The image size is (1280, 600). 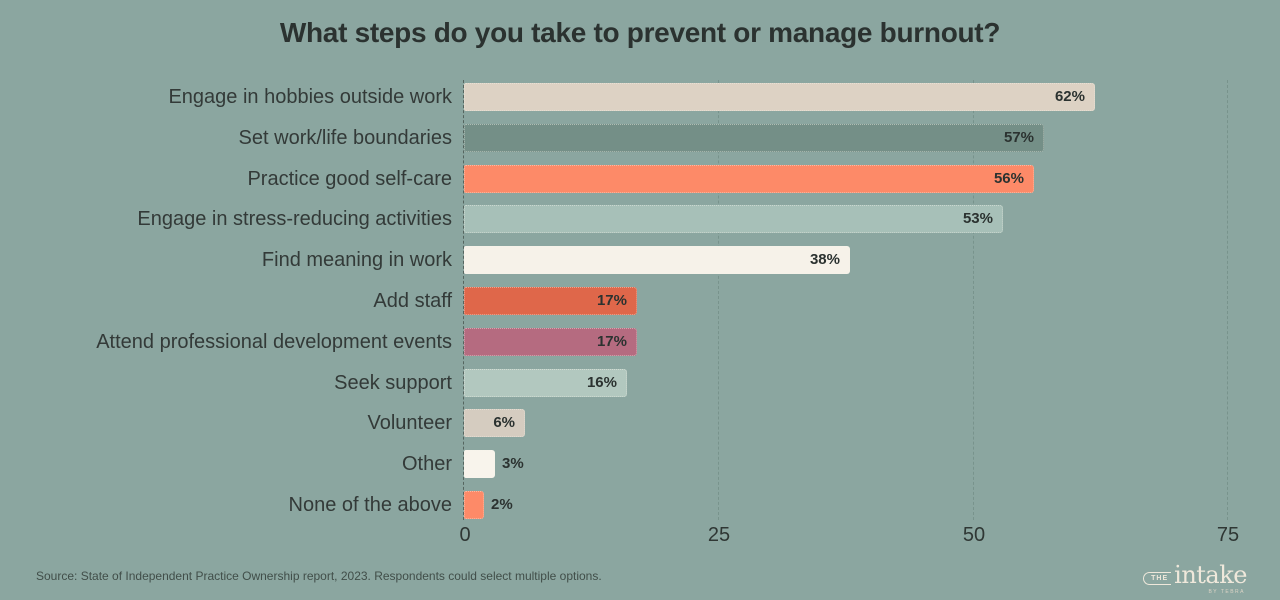 What do you see at coordinates (294, 219) in the screenshot?
I see `category-label: Engage in stress-reducing activities` at bounding box center [294, 219].